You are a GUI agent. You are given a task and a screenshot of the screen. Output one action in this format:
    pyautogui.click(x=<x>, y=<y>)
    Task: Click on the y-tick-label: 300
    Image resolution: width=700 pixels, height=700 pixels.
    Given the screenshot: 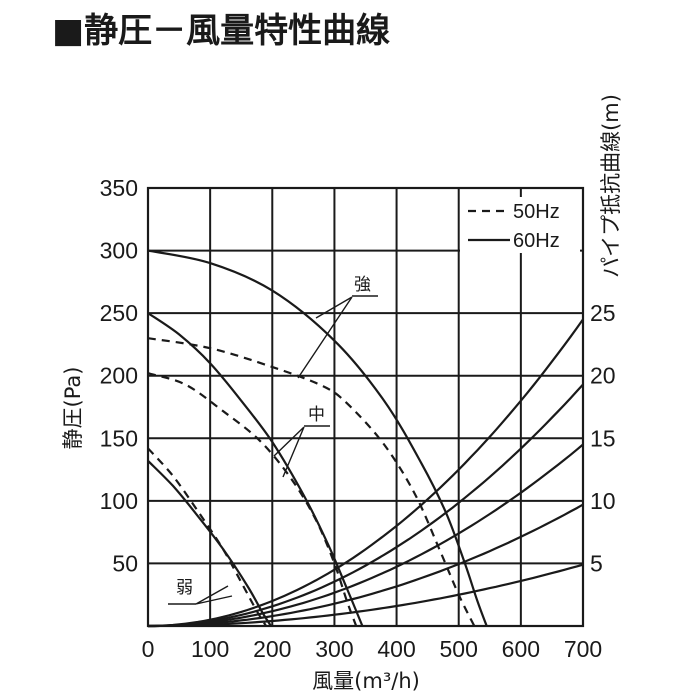 What is the action you would take?
    pyautogui.click(x=119, y=251)
    